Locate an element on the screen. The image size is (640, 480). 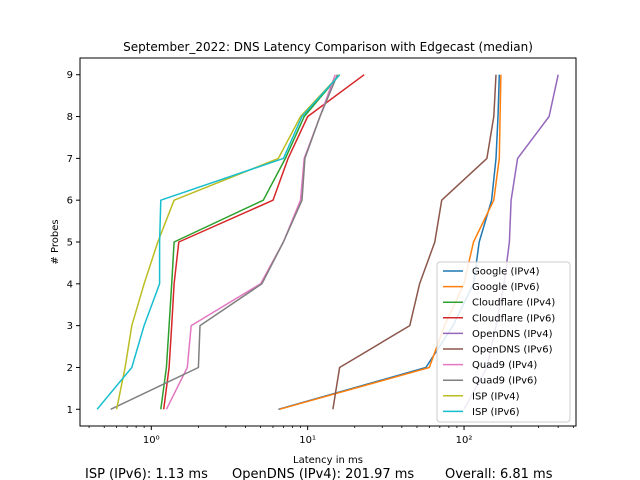
legend-box is located at coordinates (503, 342).